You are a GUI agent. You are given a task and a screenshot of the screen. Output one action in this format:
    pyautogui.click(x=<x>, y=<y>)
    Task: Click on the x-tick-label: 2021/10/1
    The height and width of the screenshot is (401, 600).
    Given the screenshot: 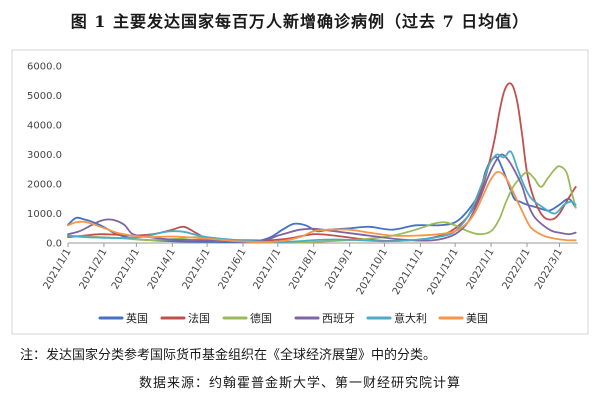 What is the action you would take?
    pyautogui.click(x=372, y=272)
    